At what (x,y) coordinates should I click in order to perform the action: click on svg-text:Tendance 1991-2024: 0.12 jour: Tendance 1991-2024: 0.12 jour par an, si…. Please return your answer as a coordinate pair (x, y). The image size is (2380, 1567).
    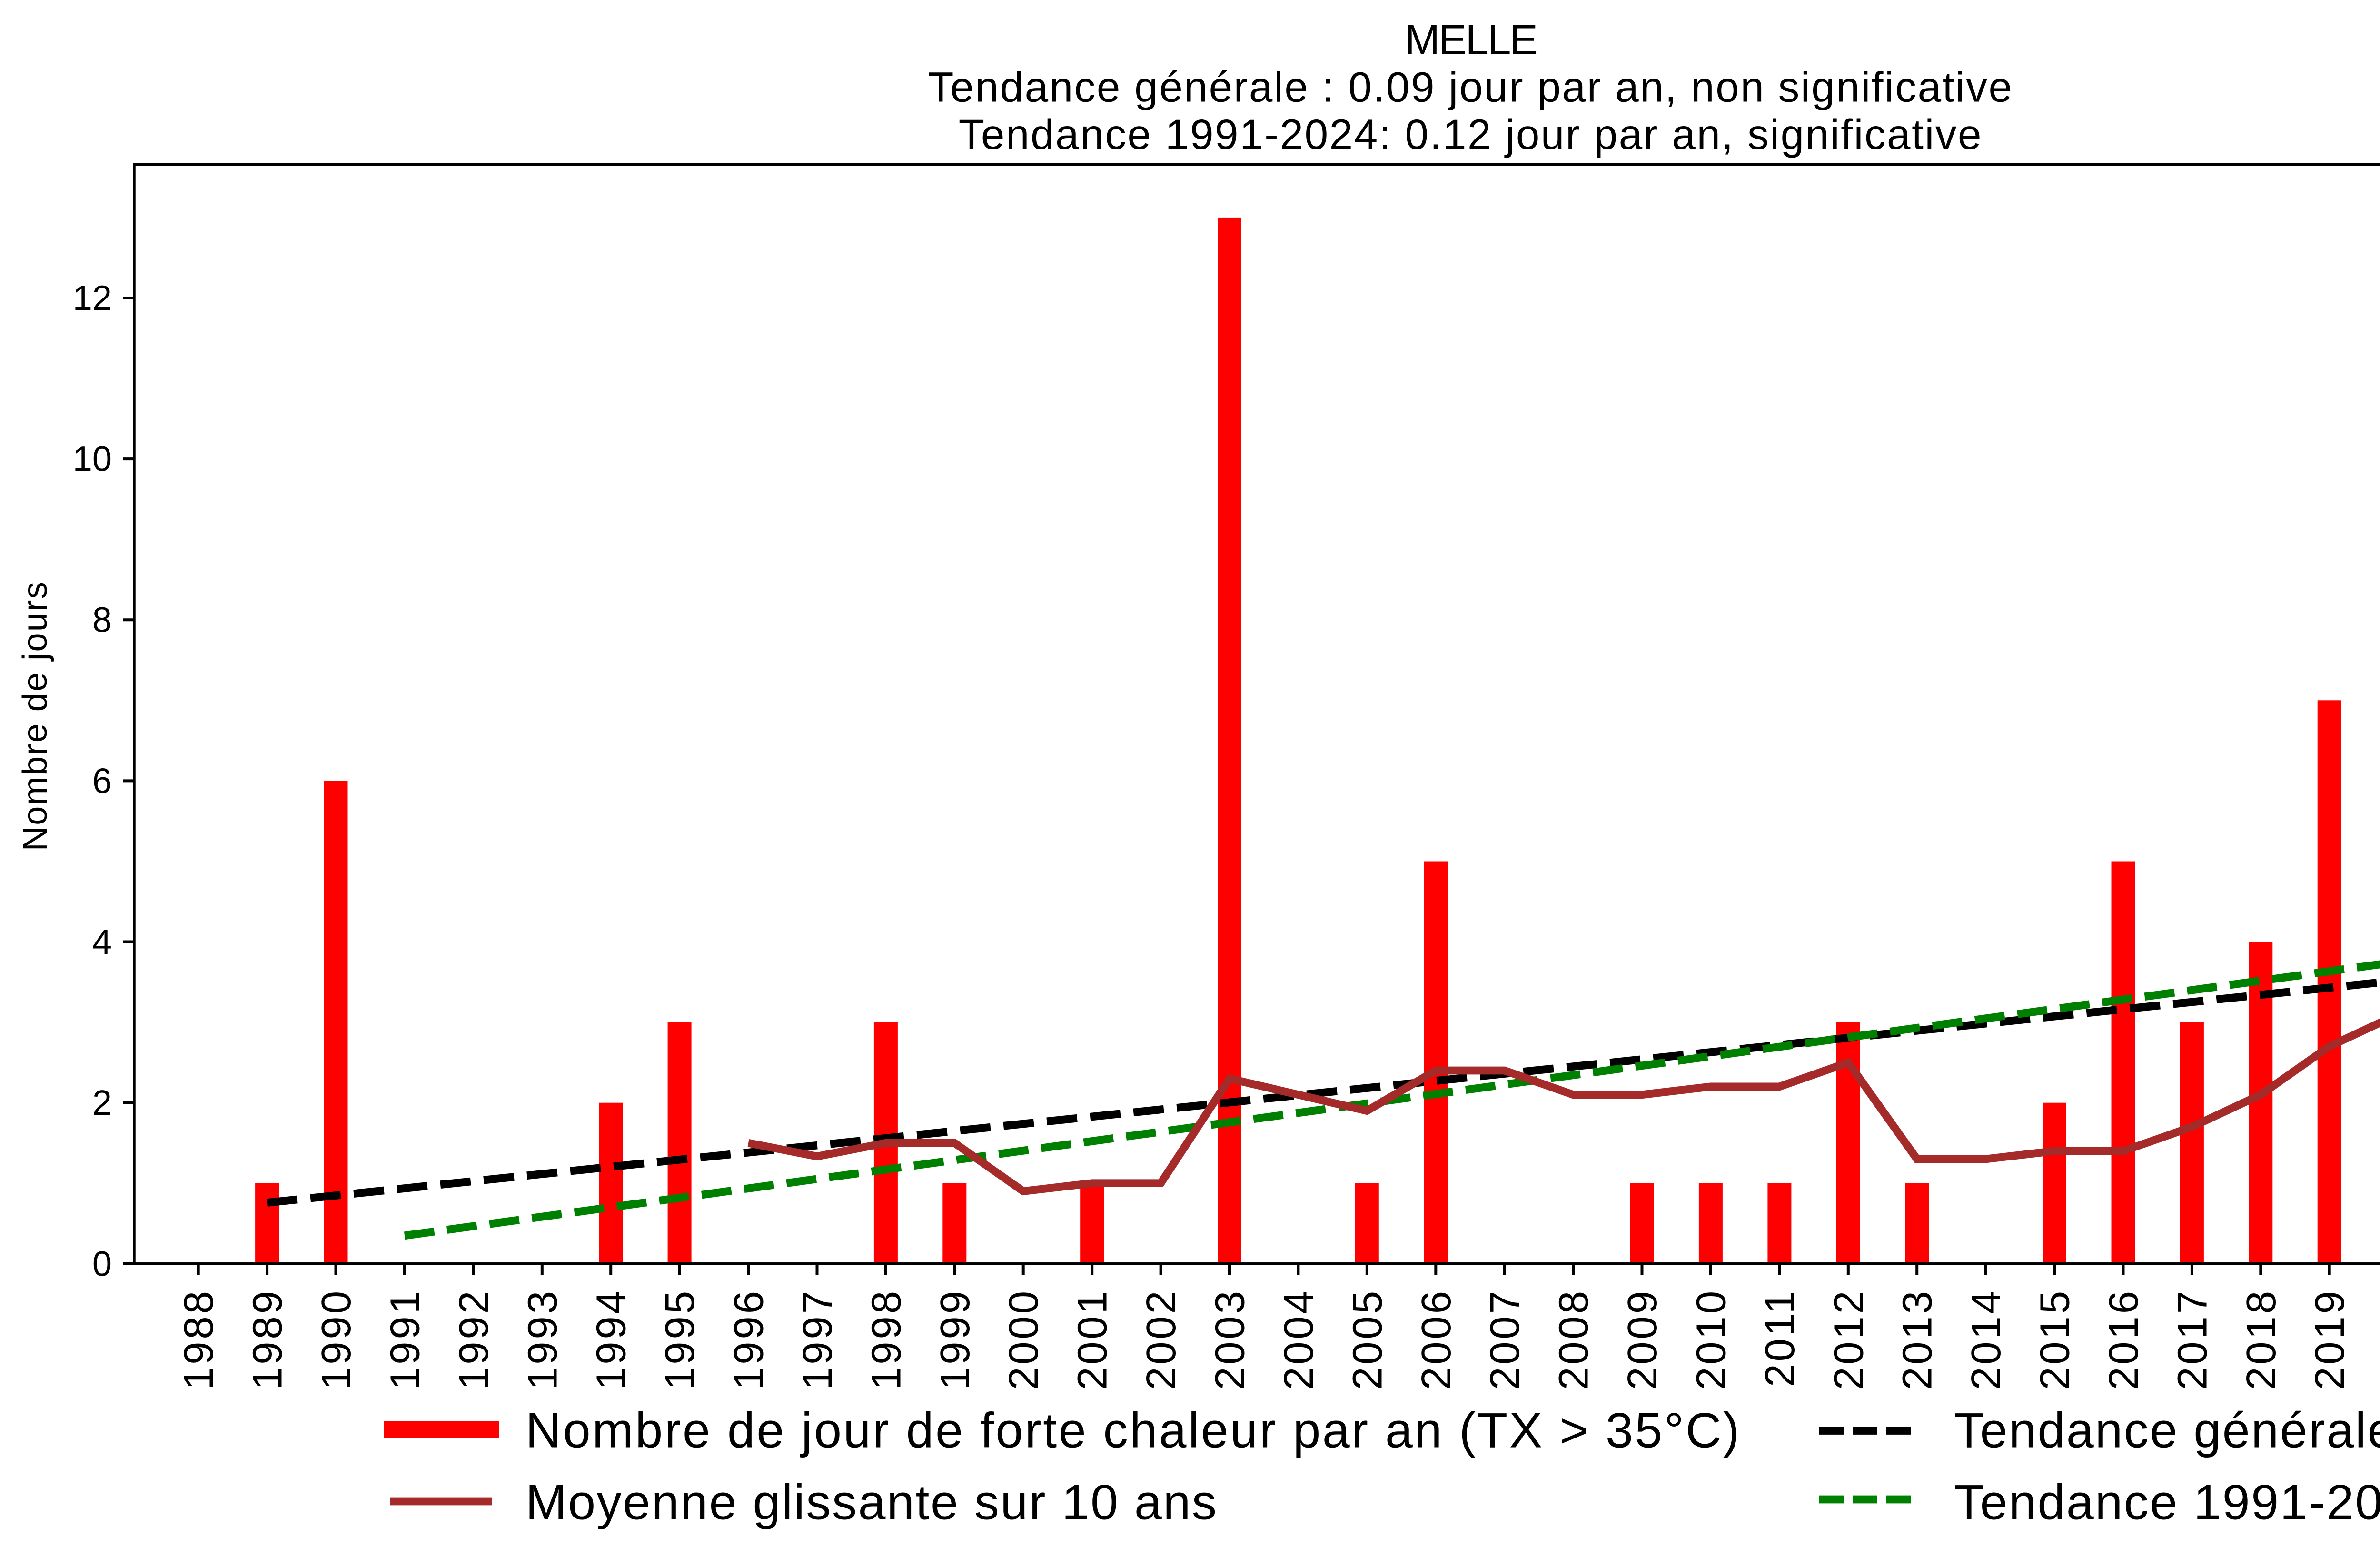
    Looking at the image, I should click on (1471, 134).